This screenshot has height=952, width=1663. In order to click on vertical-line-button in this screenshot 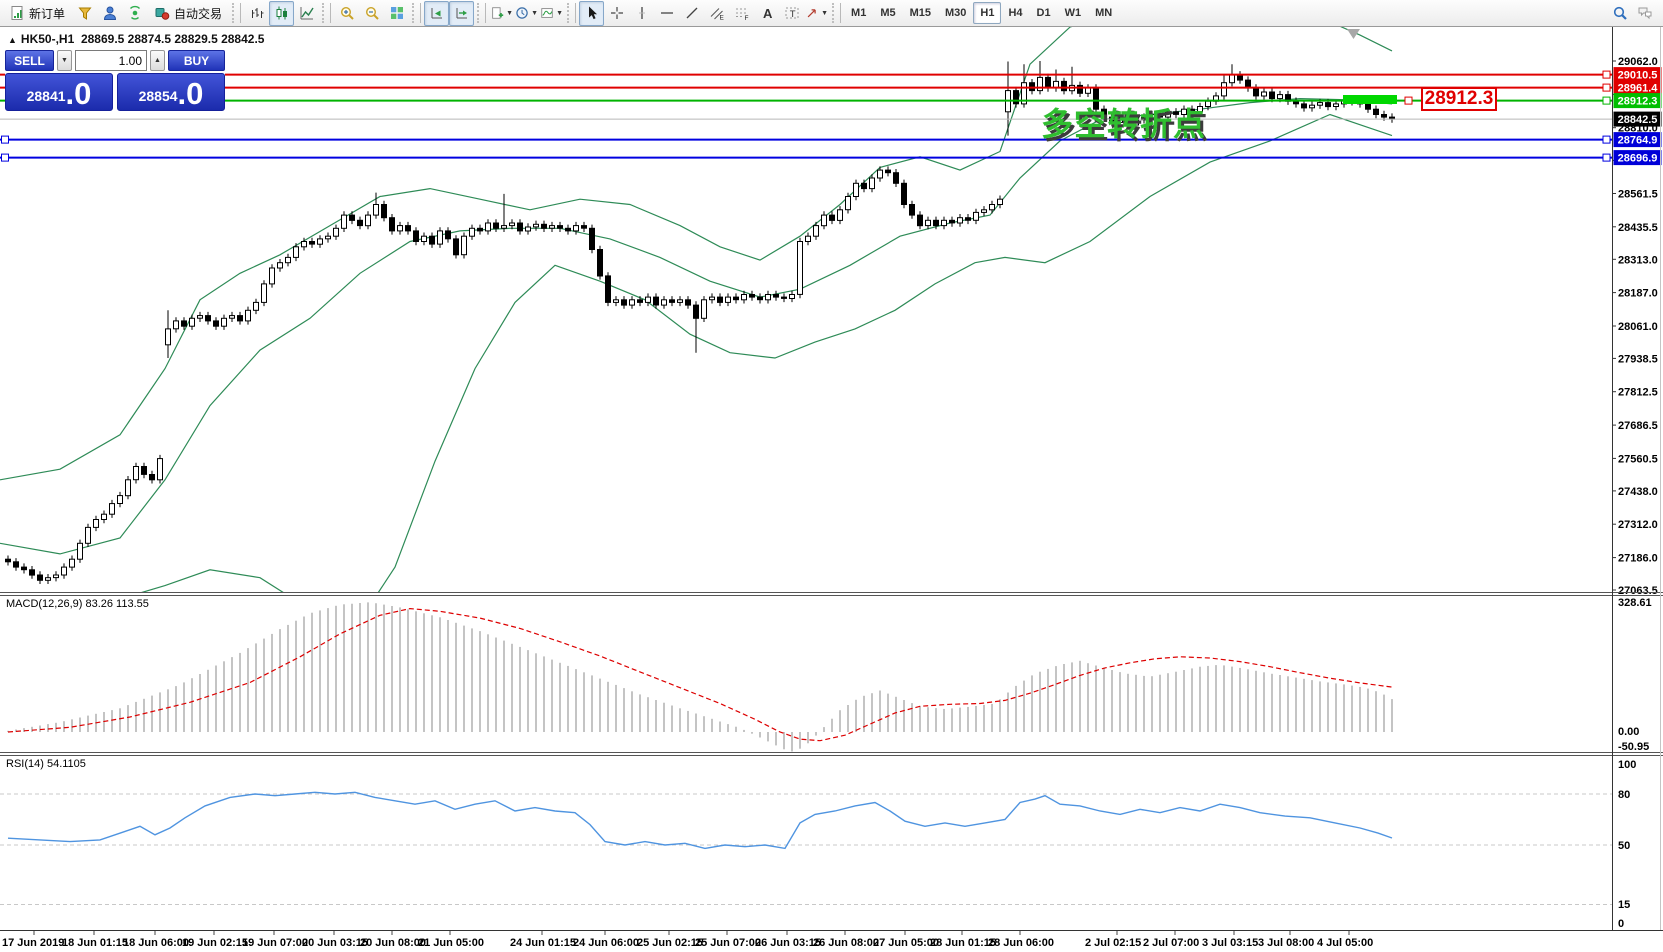, I will do `click(641, 13)`.